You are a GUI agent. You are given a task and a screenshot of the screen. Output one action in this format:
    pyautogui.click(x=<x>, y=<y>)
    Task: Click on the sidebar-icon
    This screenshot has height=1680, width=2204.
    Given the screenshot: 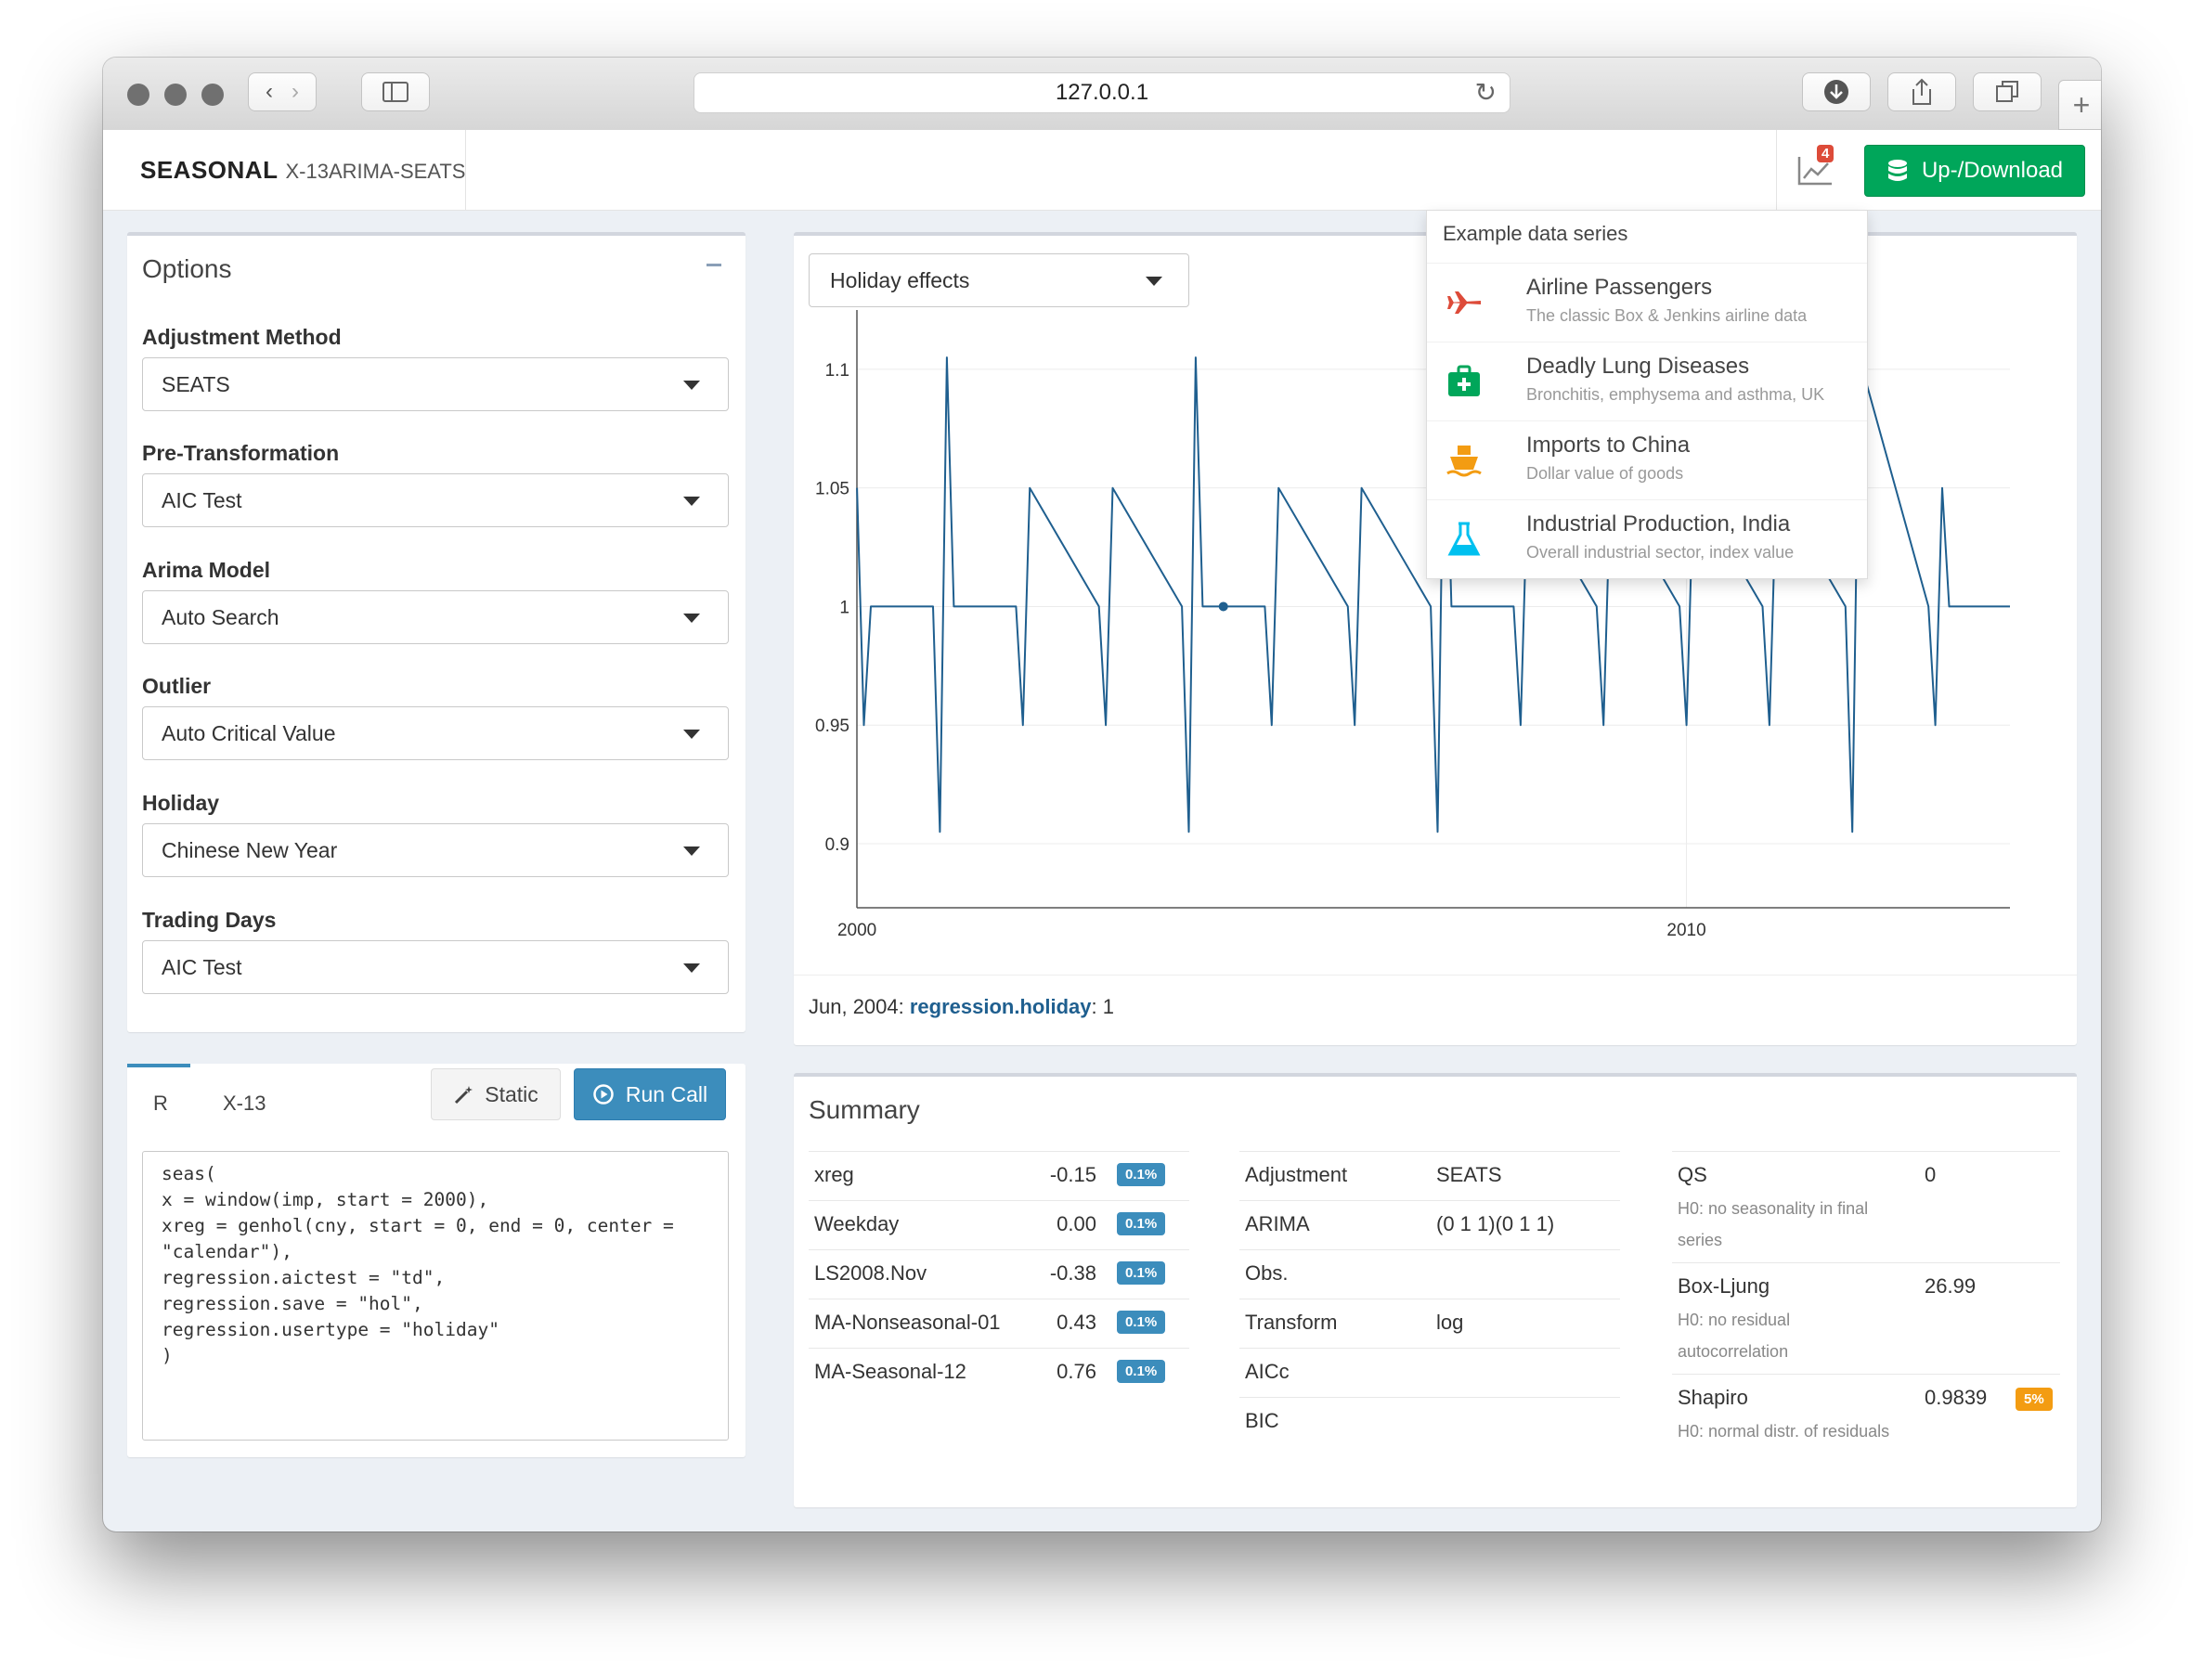 What is the action you would take?
    pyautogui.click(x=395, y=92)
    